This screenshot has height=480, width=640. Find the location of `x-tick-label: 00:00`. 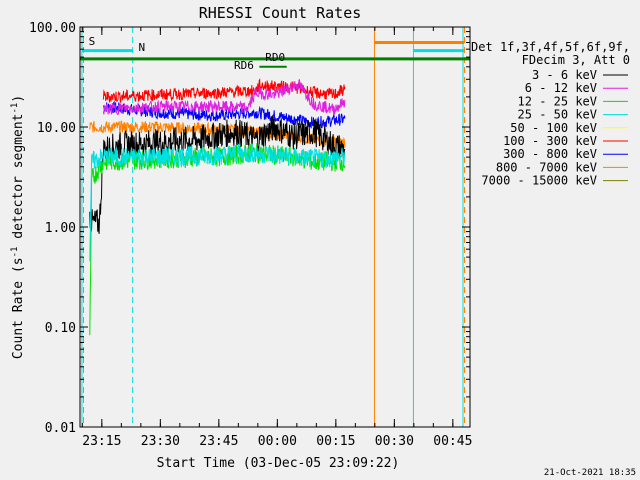

x-tick-label: 00:00 is located at coordinates (277, 441).